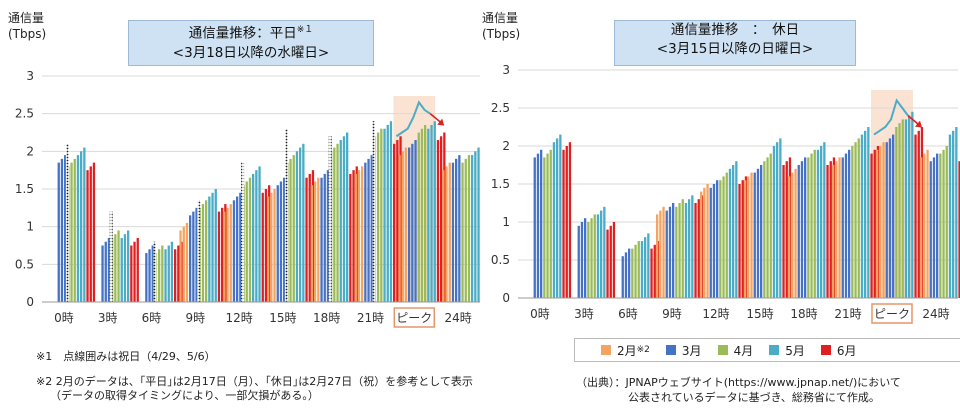 This screenshot has width=960, height=412. I want to click on left-ylabel-line2: (Tbps), so click(27, 34).